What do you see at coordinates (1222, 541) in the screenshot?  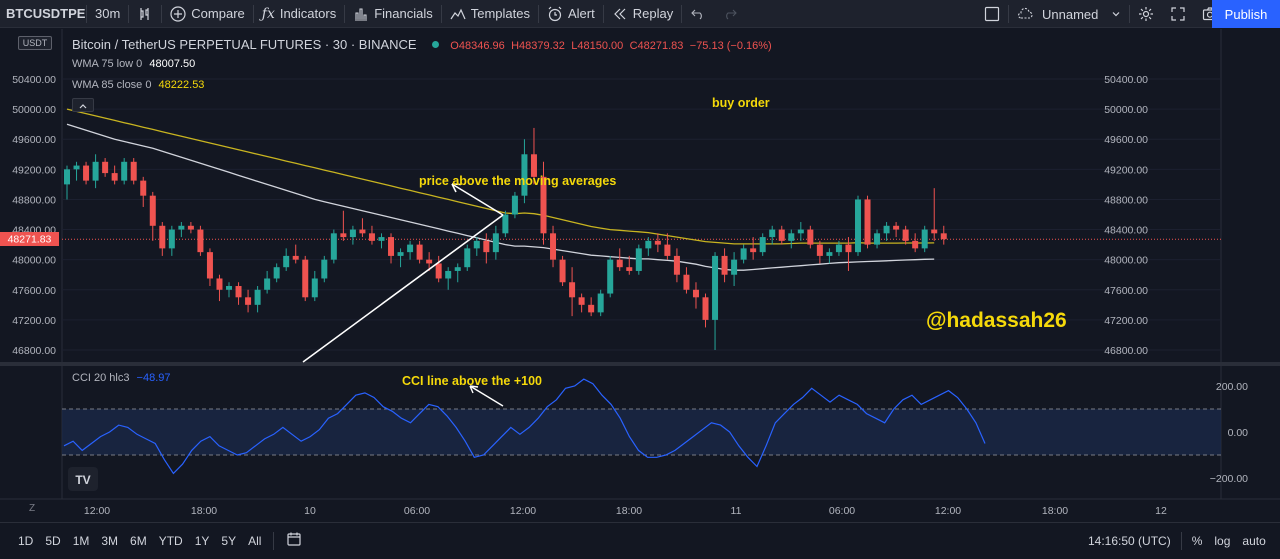 I see `log-toggle: log` at bounding box center [1222, 541].